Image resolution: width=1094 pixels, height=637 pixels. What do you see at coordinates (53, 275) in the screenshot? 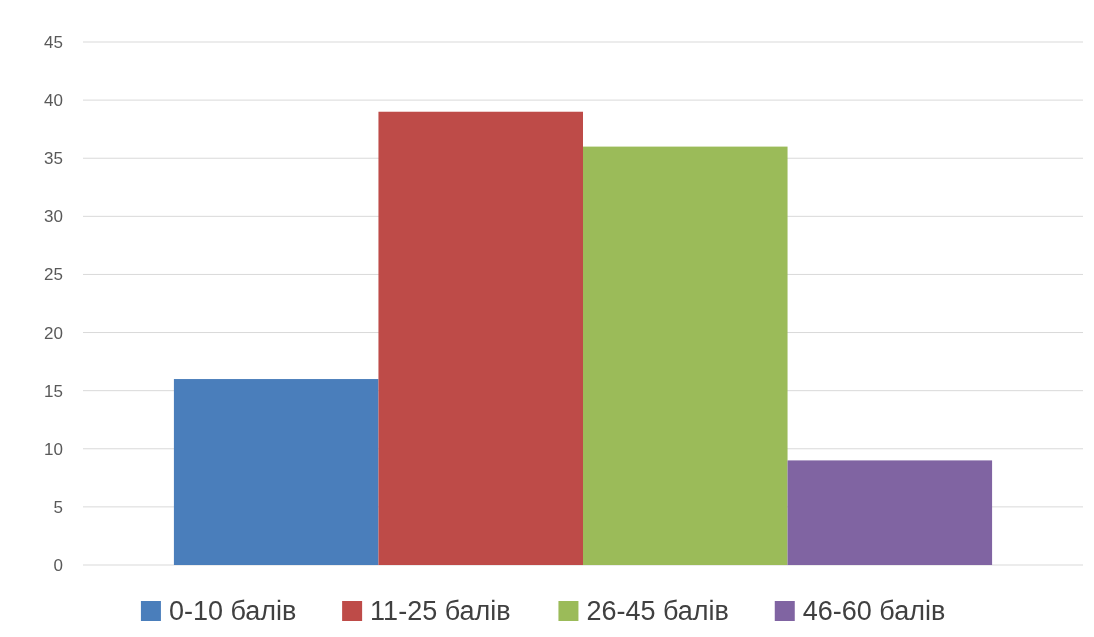
I see `y-tick-label: 25` at bounding box center [53, 275].